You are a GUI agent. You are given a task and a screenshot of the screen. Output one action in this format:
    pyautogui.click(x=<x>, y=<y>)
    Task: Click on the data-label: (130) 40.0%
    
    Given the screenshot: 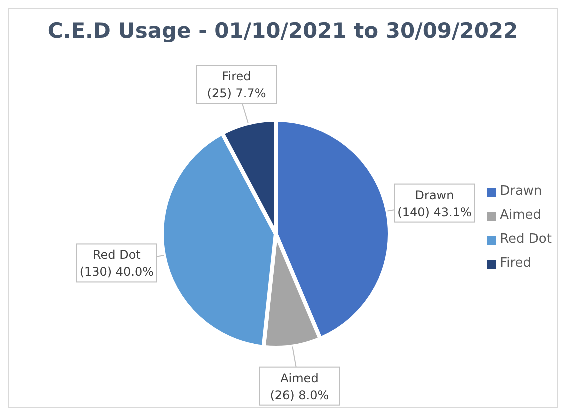 What is the action you would take?
    pyautogui.click(x=117, y=272)
    